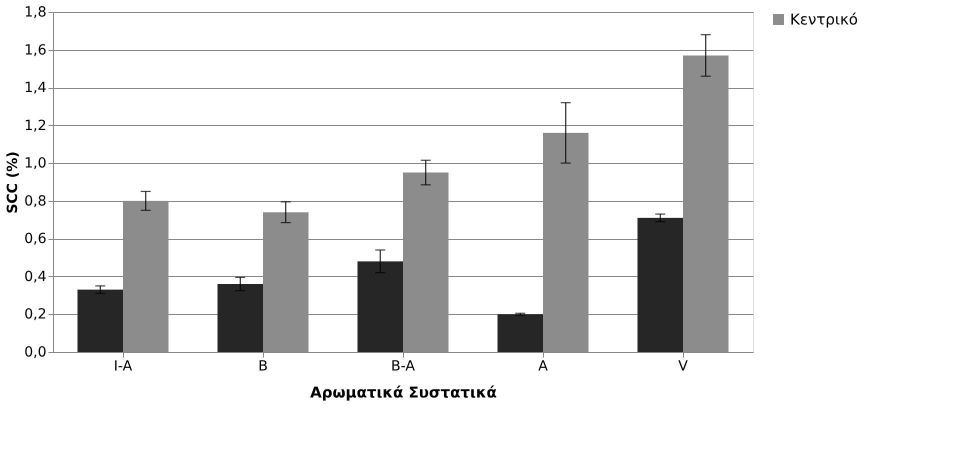 The height and width of the screenshot is (458, 963). I want to click on y-tick-label: 0,0, so click(35, 352).